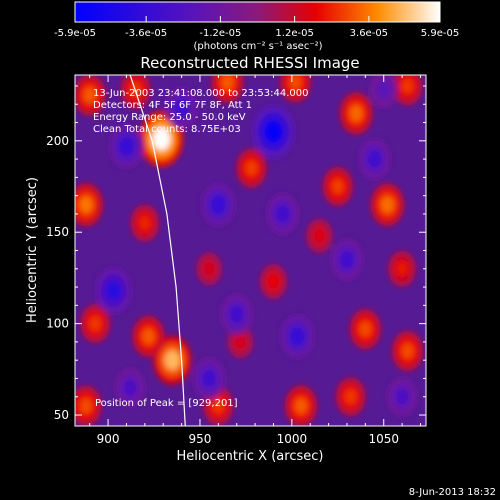 The image size is (500, 500). What do you see at coordinates (166, 403) in the screenshot?
I see `peak-position-label: Position of Peak = [929,201]` at bounding box center [166, 403].